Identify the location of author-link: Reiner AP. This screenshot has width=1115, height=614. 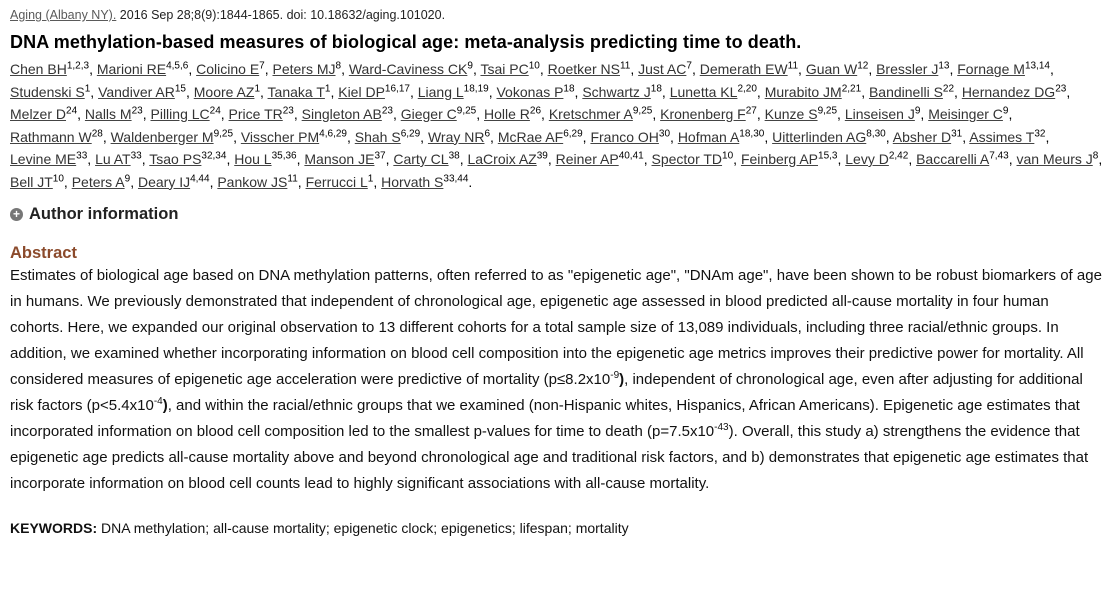
(587, 159).